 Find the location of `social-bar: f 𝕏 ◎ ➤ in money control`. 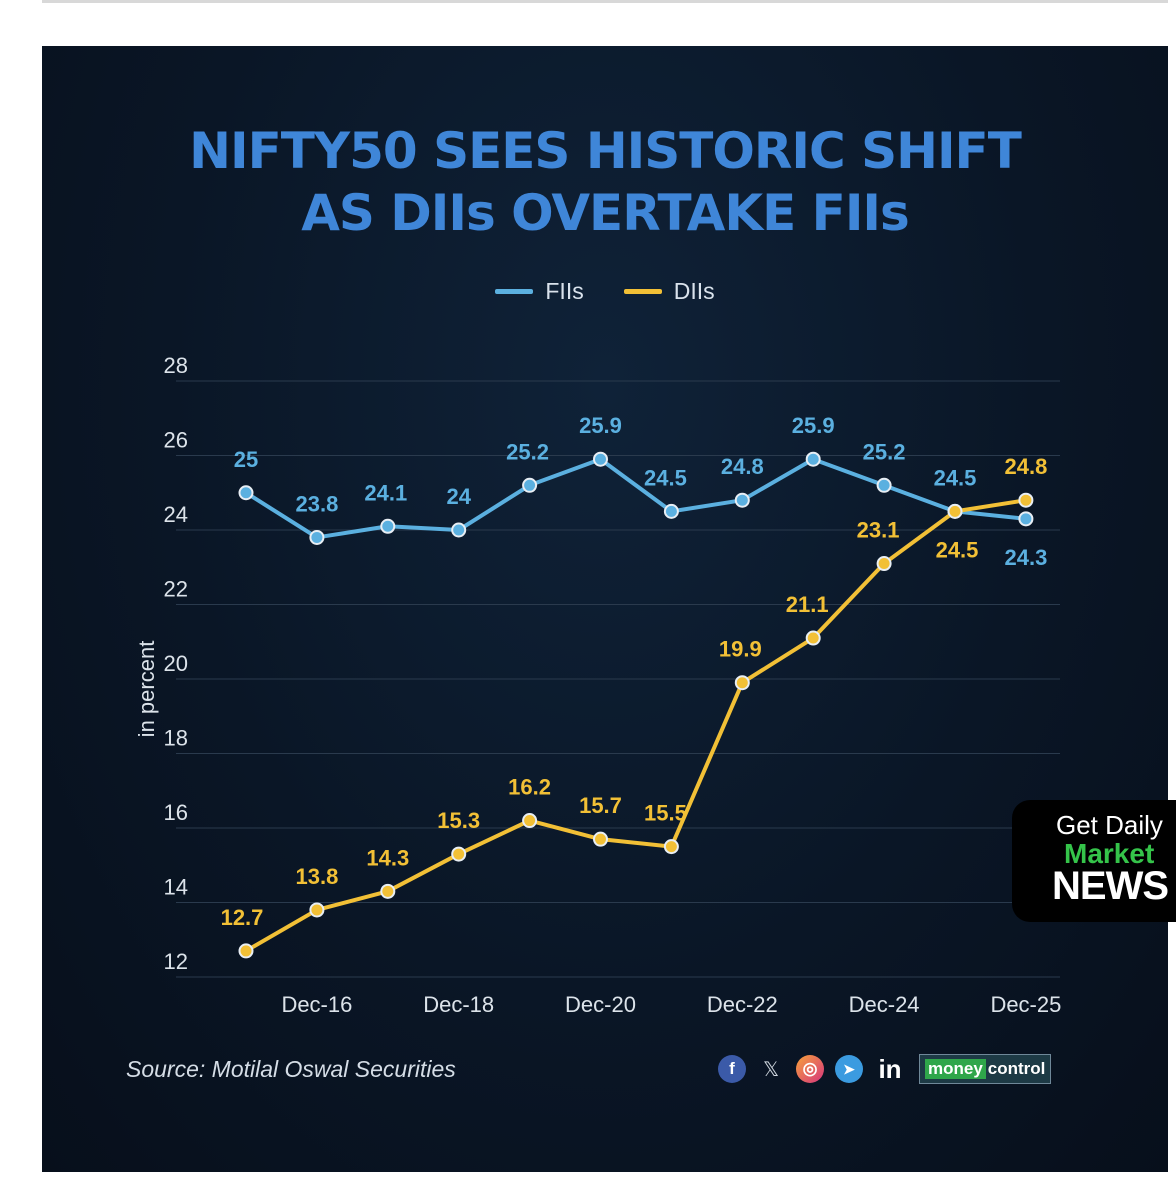

social-bar: f 𝕏 ◎ ➤ in money control is located at coordinates (885, 1068).